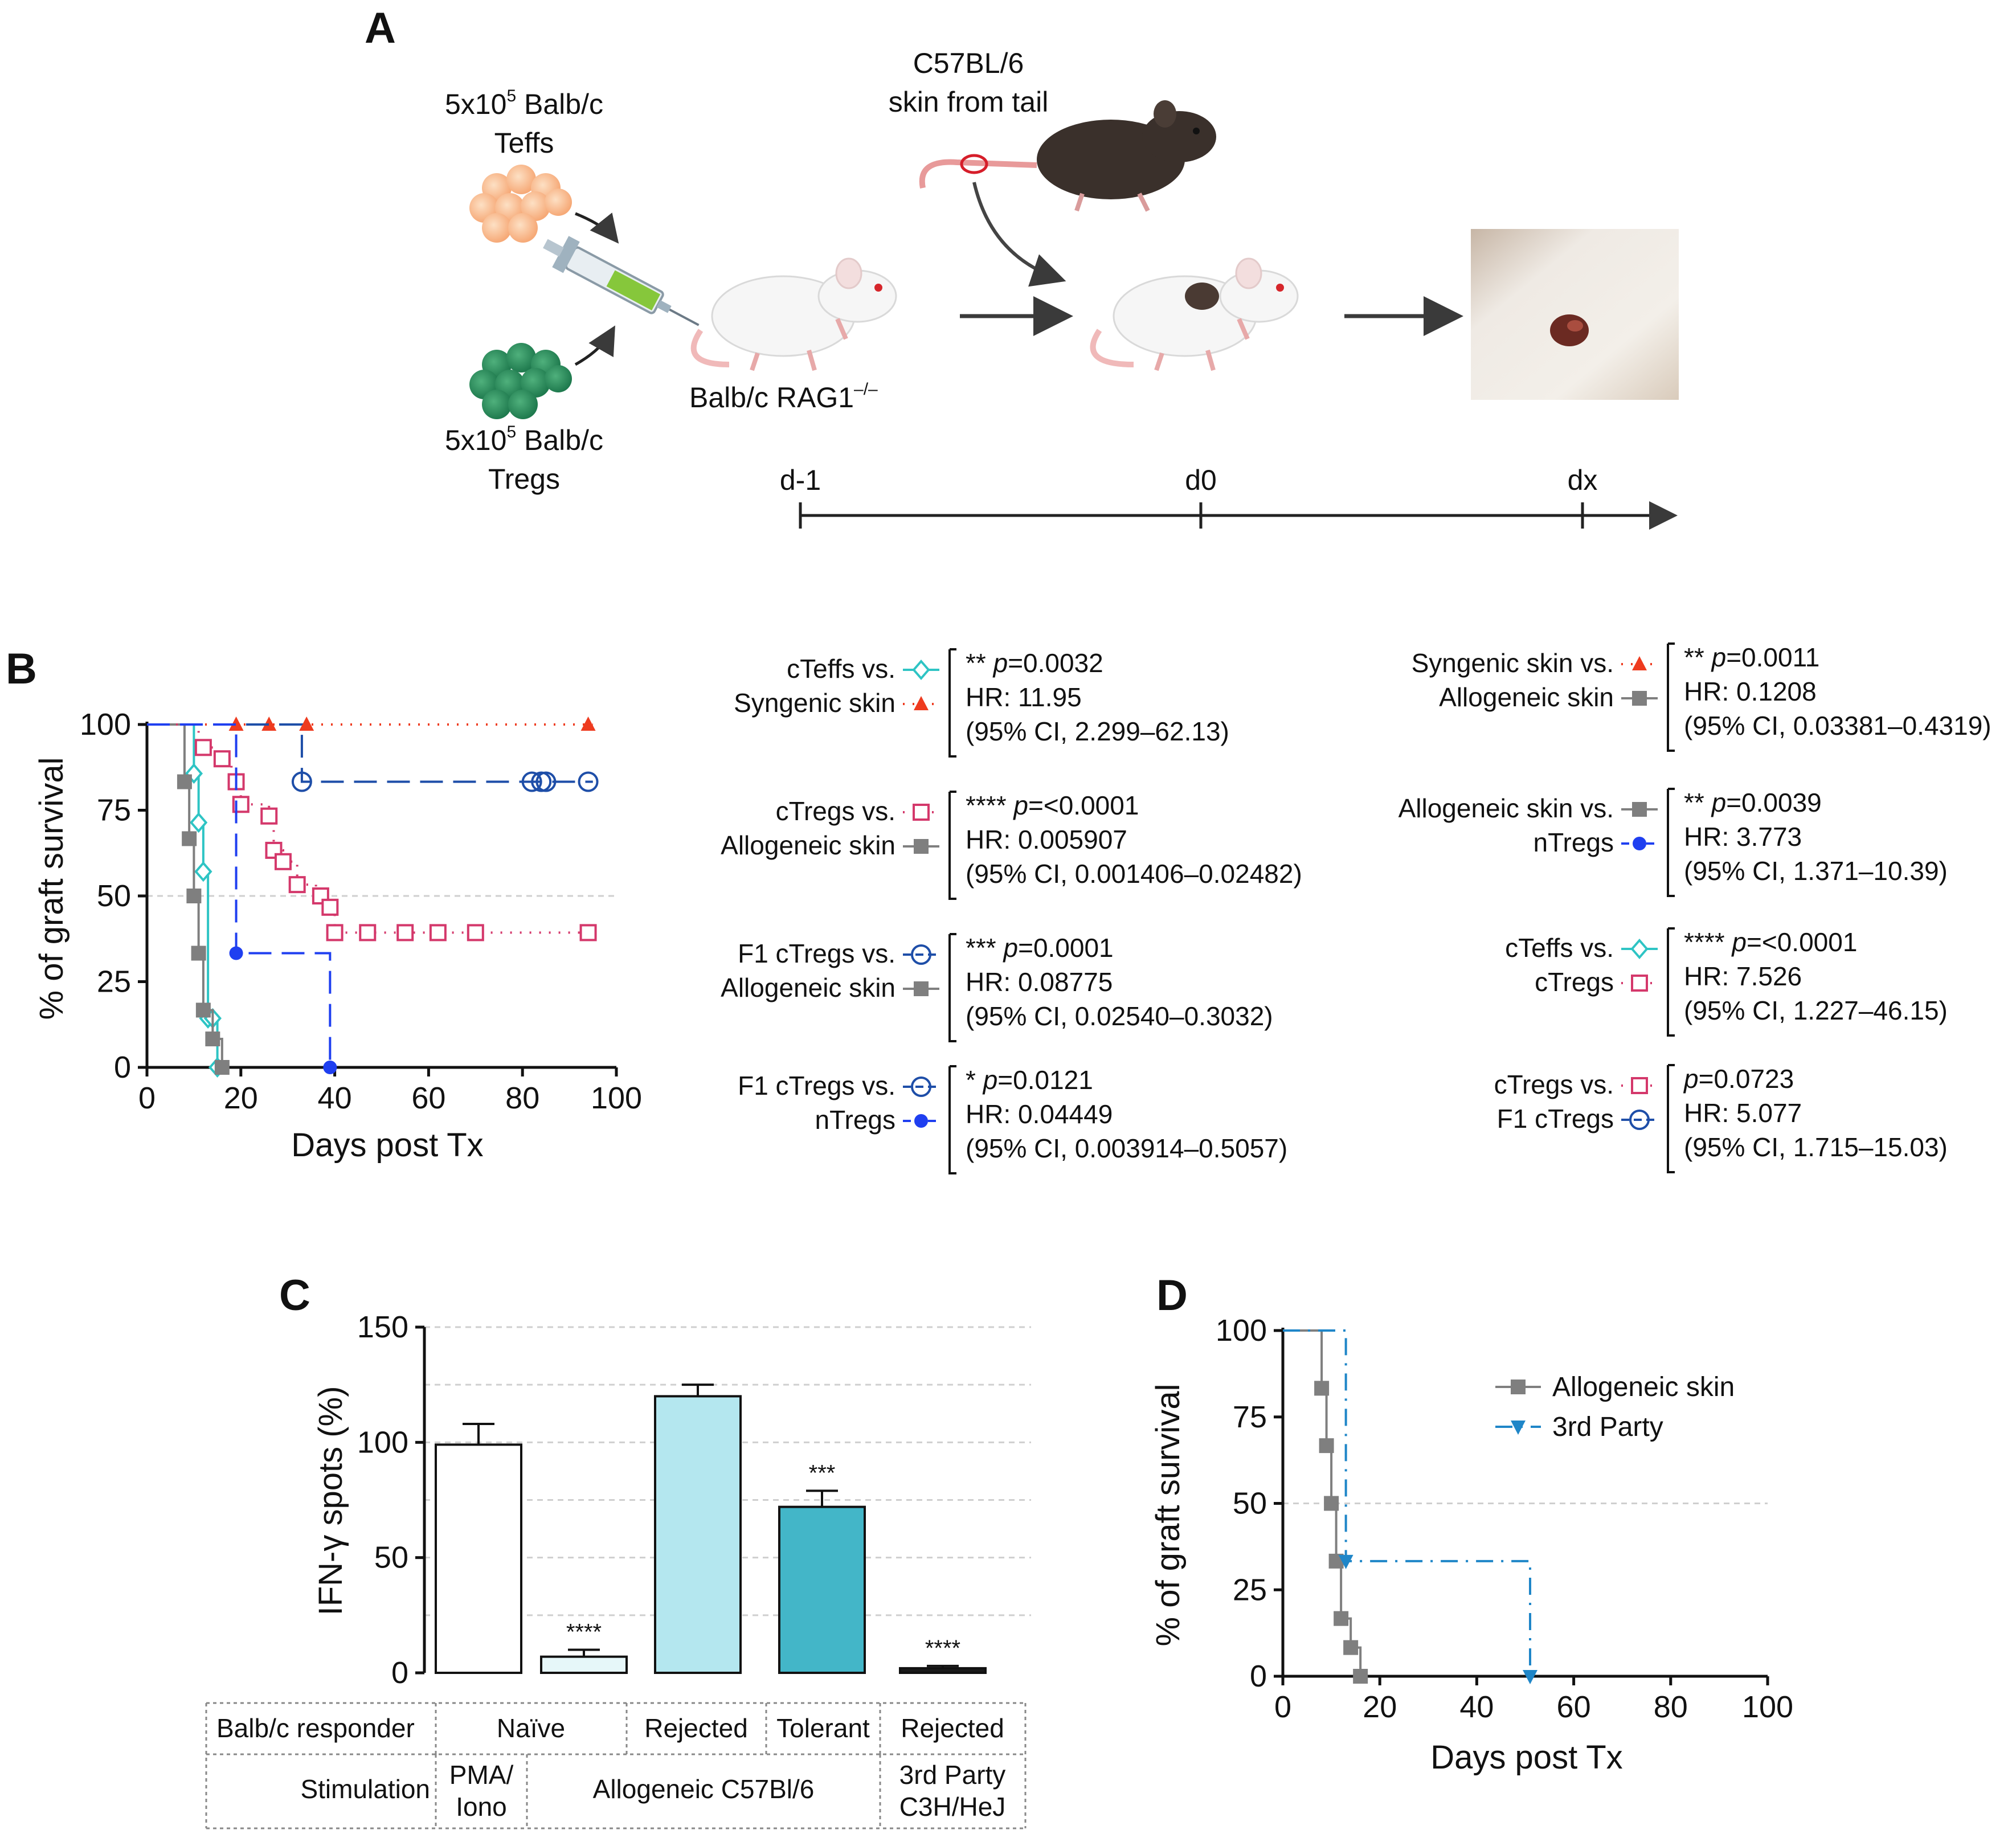  What do you see at coordinates (330, 1067) in the screenshot?
I see `point-ntregs` at bounding box center [330, 1067].